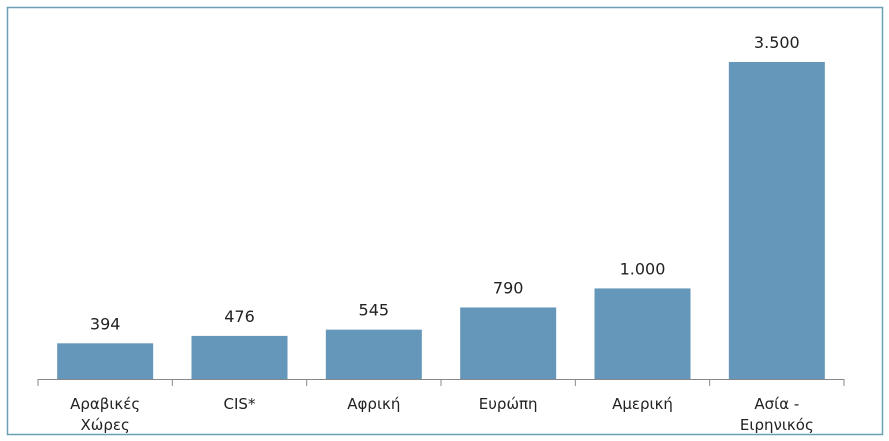 The width and height of the screenshot is (889, 441). What do you see at coordinates (374, 310) in the screenshot?
I see `data-label: 545` at bounding box center [374, 310].